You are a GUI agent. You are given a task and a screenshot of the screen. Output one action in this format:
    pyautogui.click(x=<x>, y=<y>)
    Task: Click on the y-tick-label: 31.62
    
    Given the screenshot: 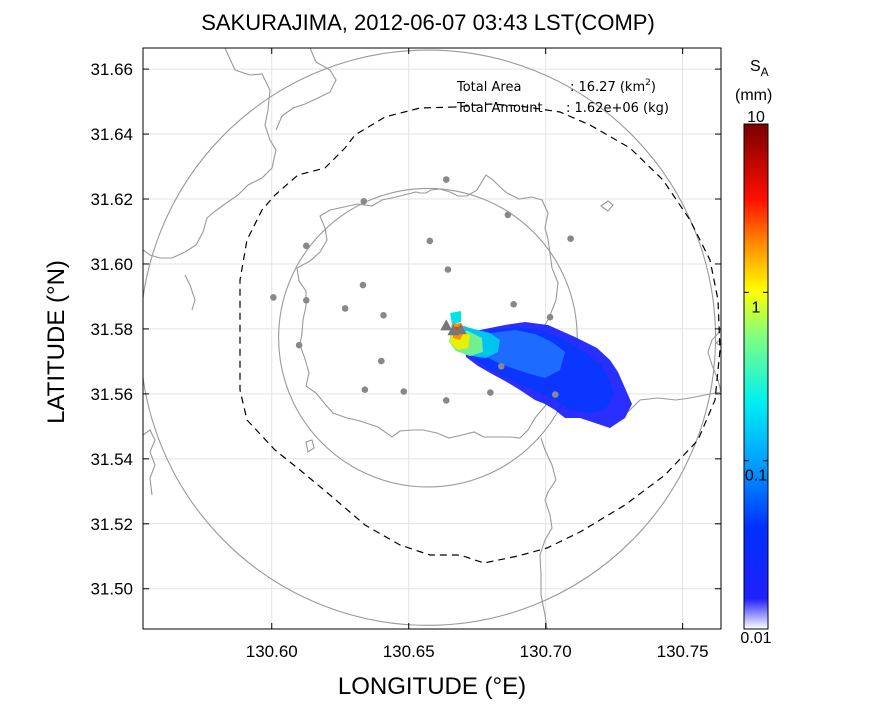 What is the action you would take?
    pyautogui.click(x=111, y=199)
    